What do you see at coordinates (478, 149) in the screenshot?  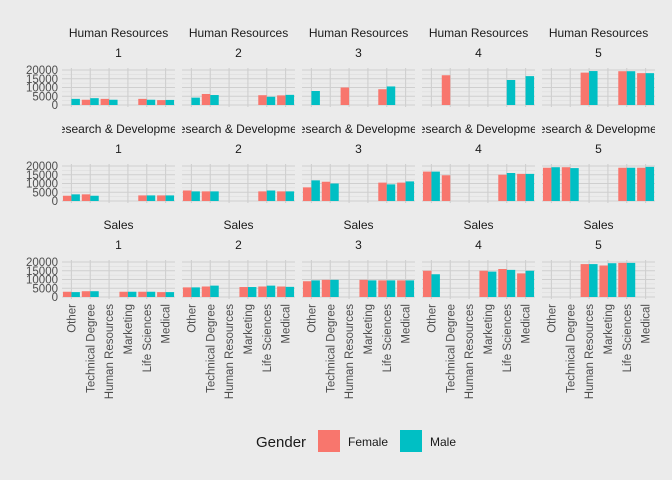 I see `facet-col-label: 4` at bounding box center [478, 149].